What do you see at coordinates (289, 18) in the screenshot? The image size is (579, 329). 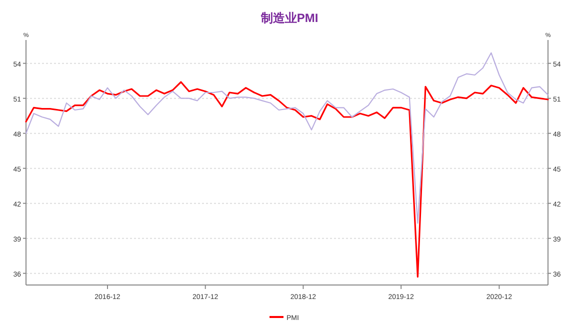 I see `chart-title: 制造业PMI` at bounding box center [289, 18].